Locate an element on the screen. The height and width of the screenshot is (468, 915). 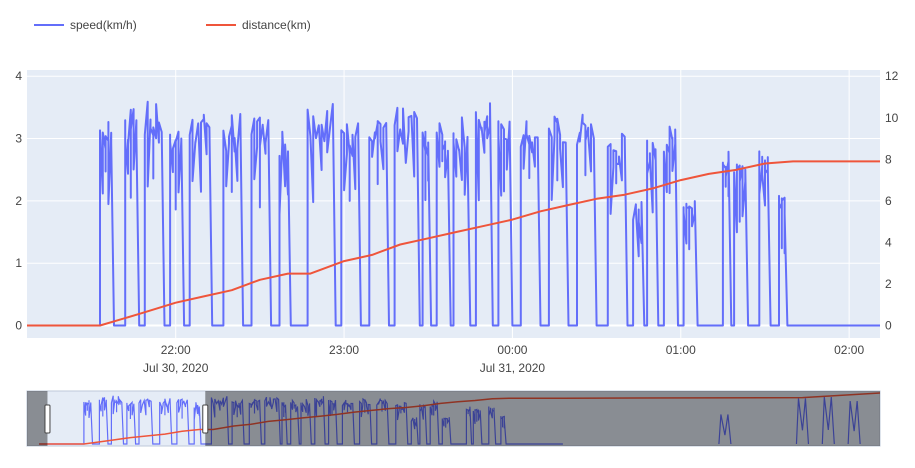
legend-label: speed(km/h) is located at coordinates (103, 25).